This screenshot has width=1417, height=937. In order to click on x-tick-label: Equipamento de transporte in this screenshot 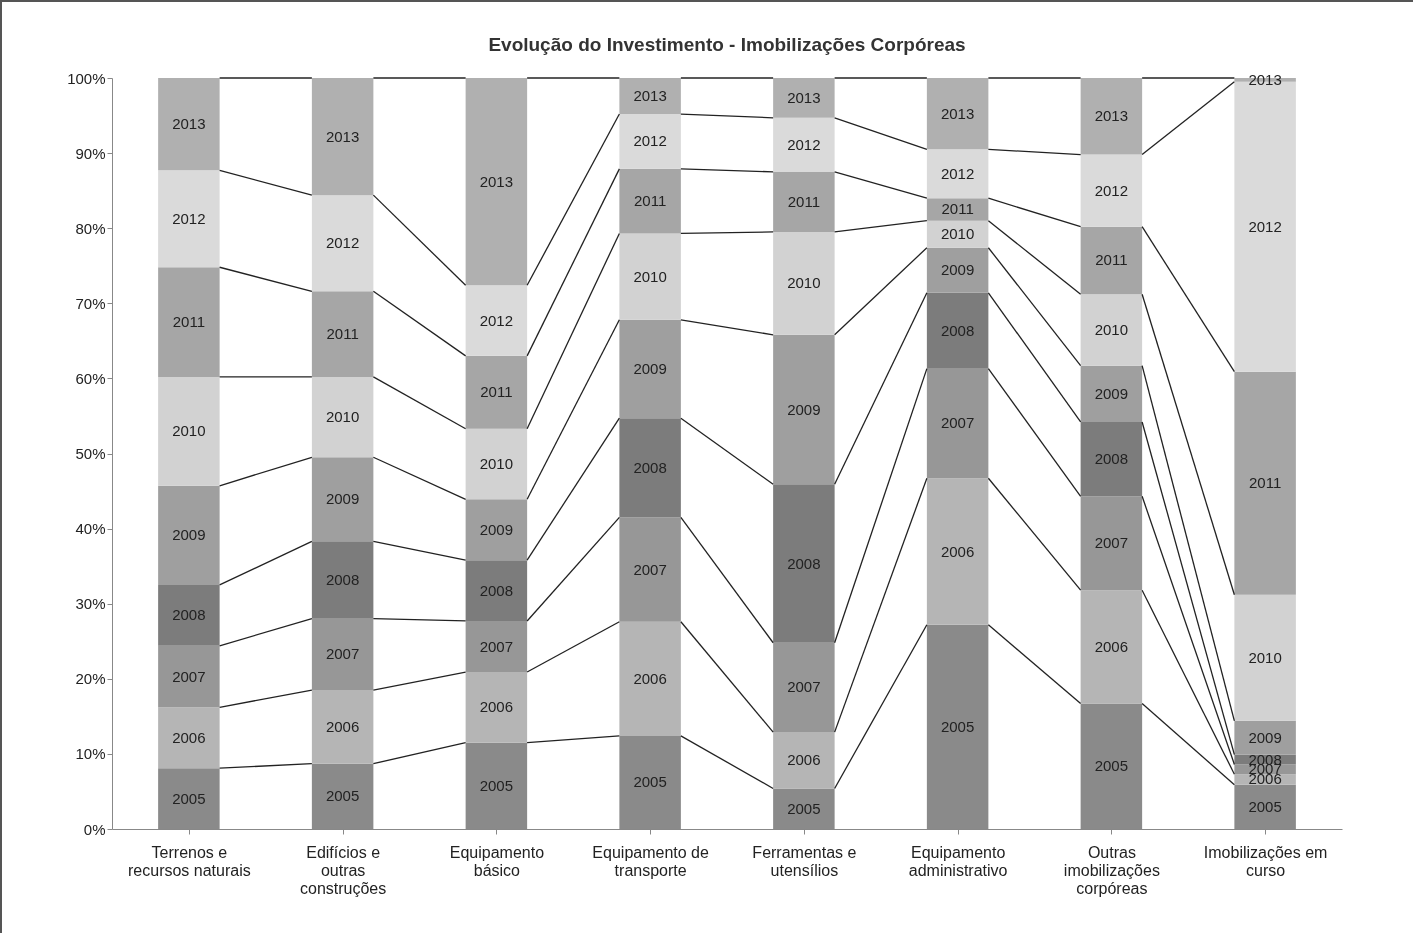, I will do `click(650, 861)`.